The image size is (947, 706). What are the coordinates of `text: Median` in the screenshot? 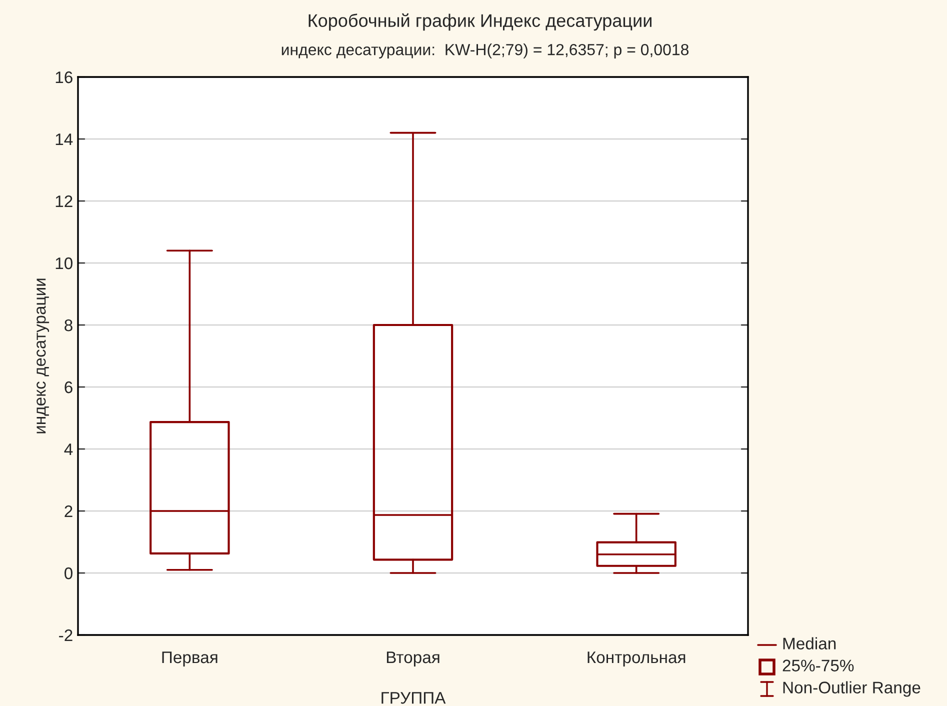 It's located at (809, 643).